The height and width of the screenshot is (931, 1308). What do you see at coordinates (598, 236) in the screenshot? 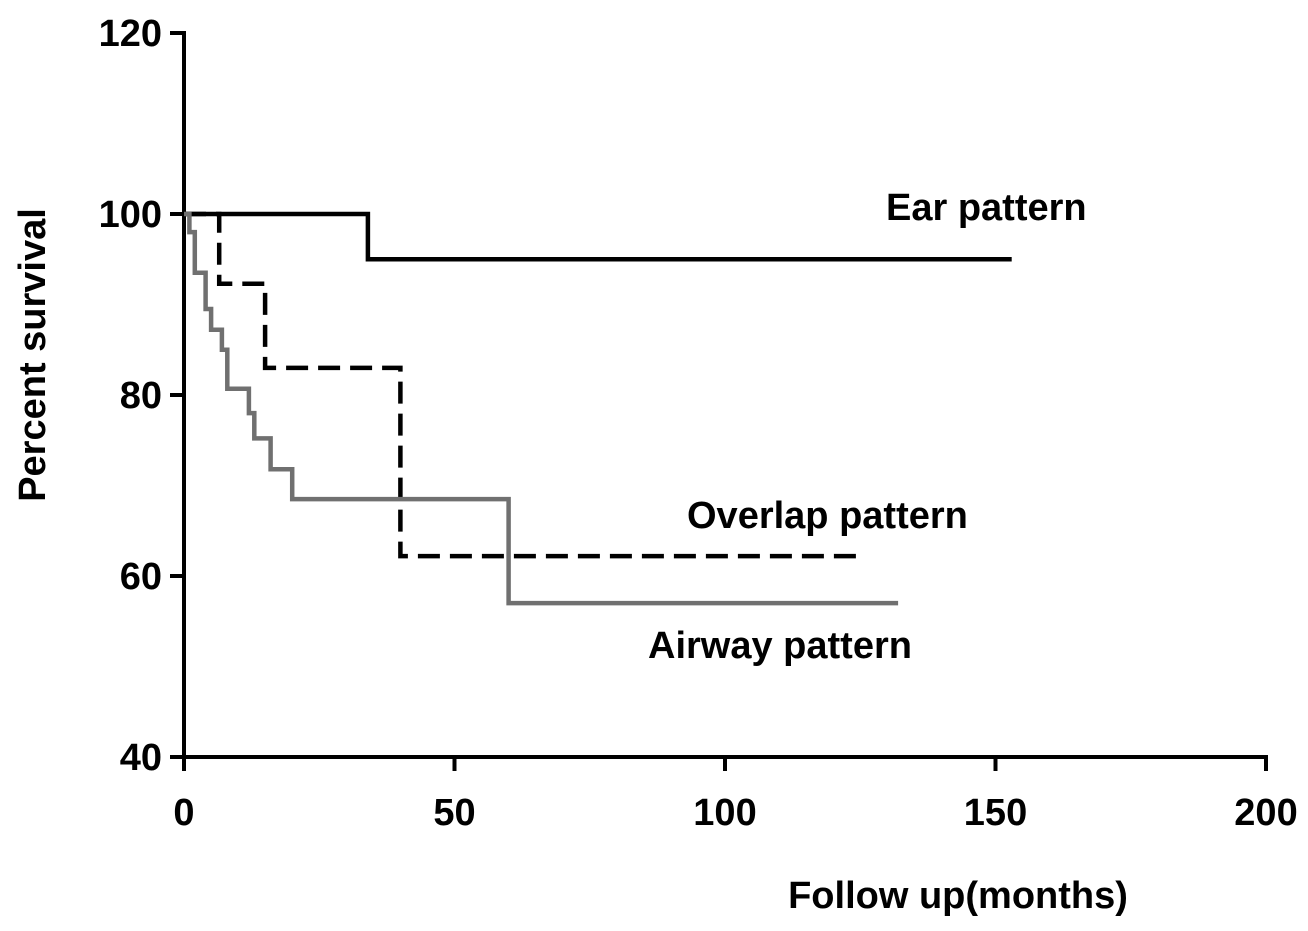
I see `ear-pattern-line` at bounding box center [598, 236].